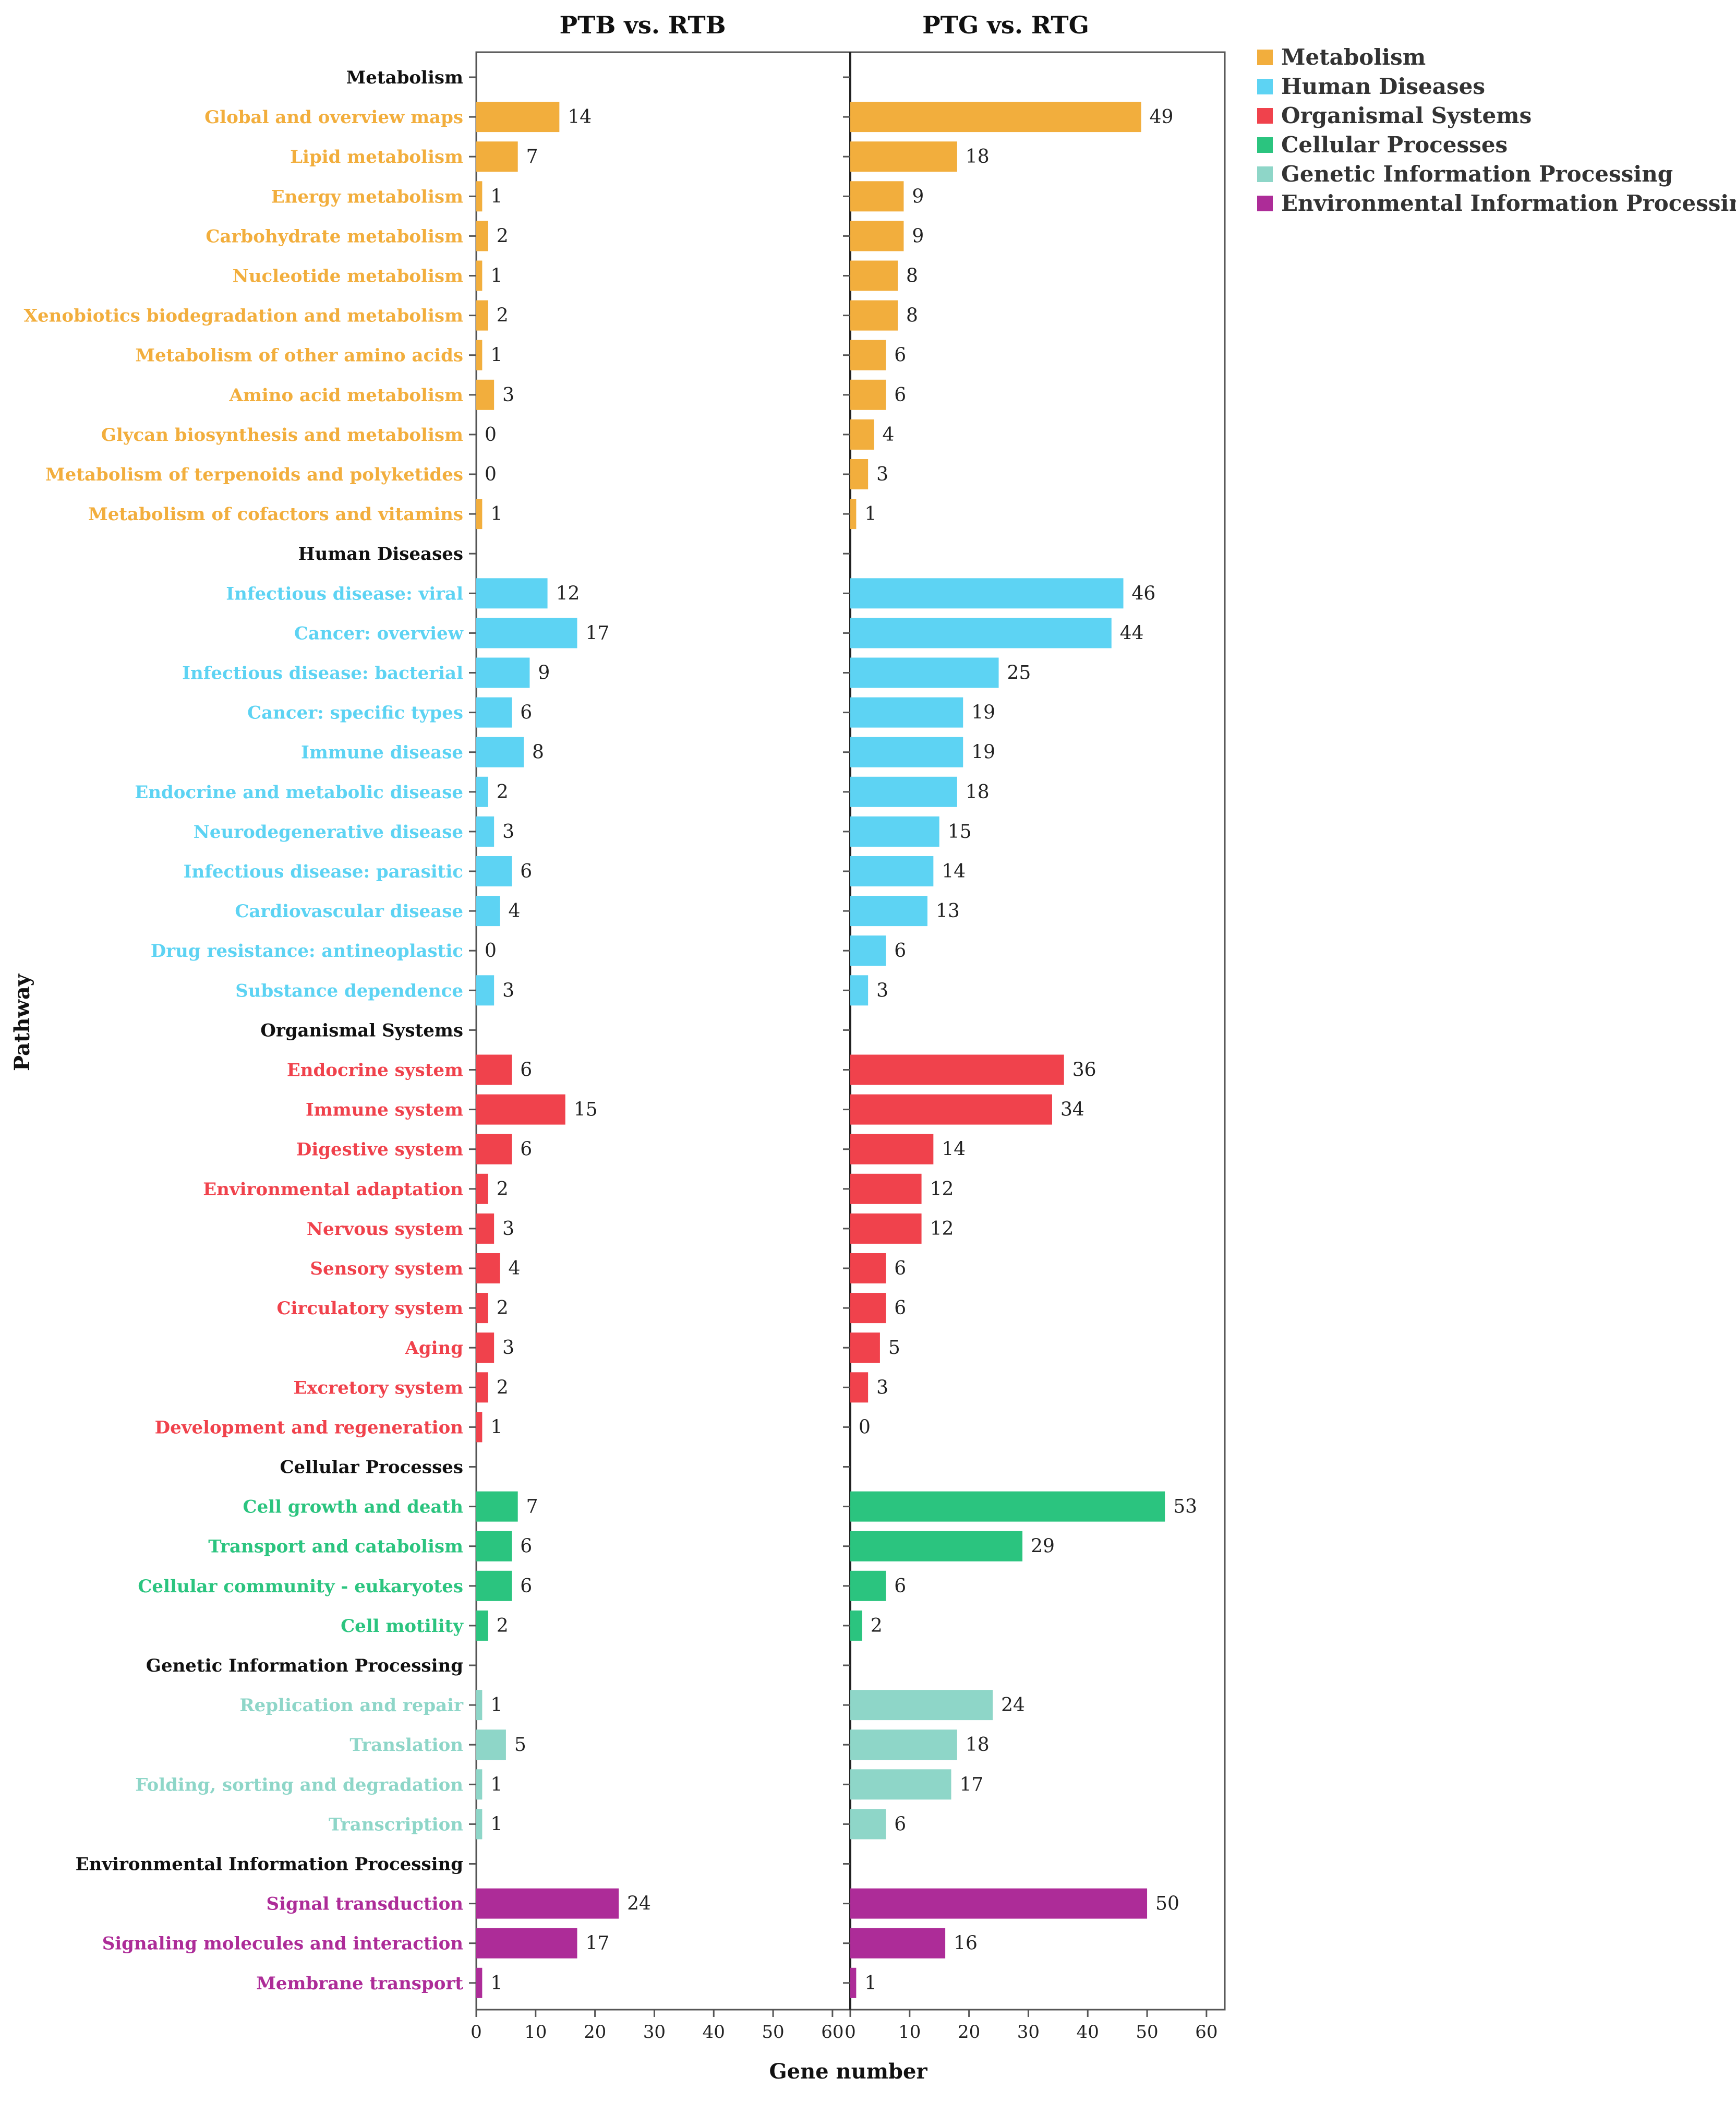  I want to click on category-label: Immune disease, so click(382, 752).